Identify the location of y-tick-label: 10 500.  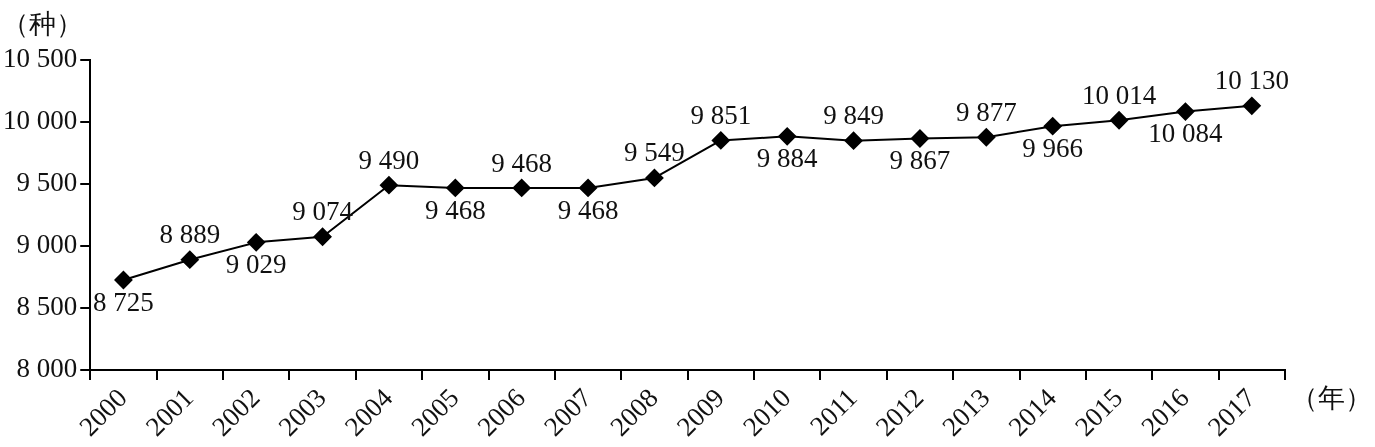
(40, 58).